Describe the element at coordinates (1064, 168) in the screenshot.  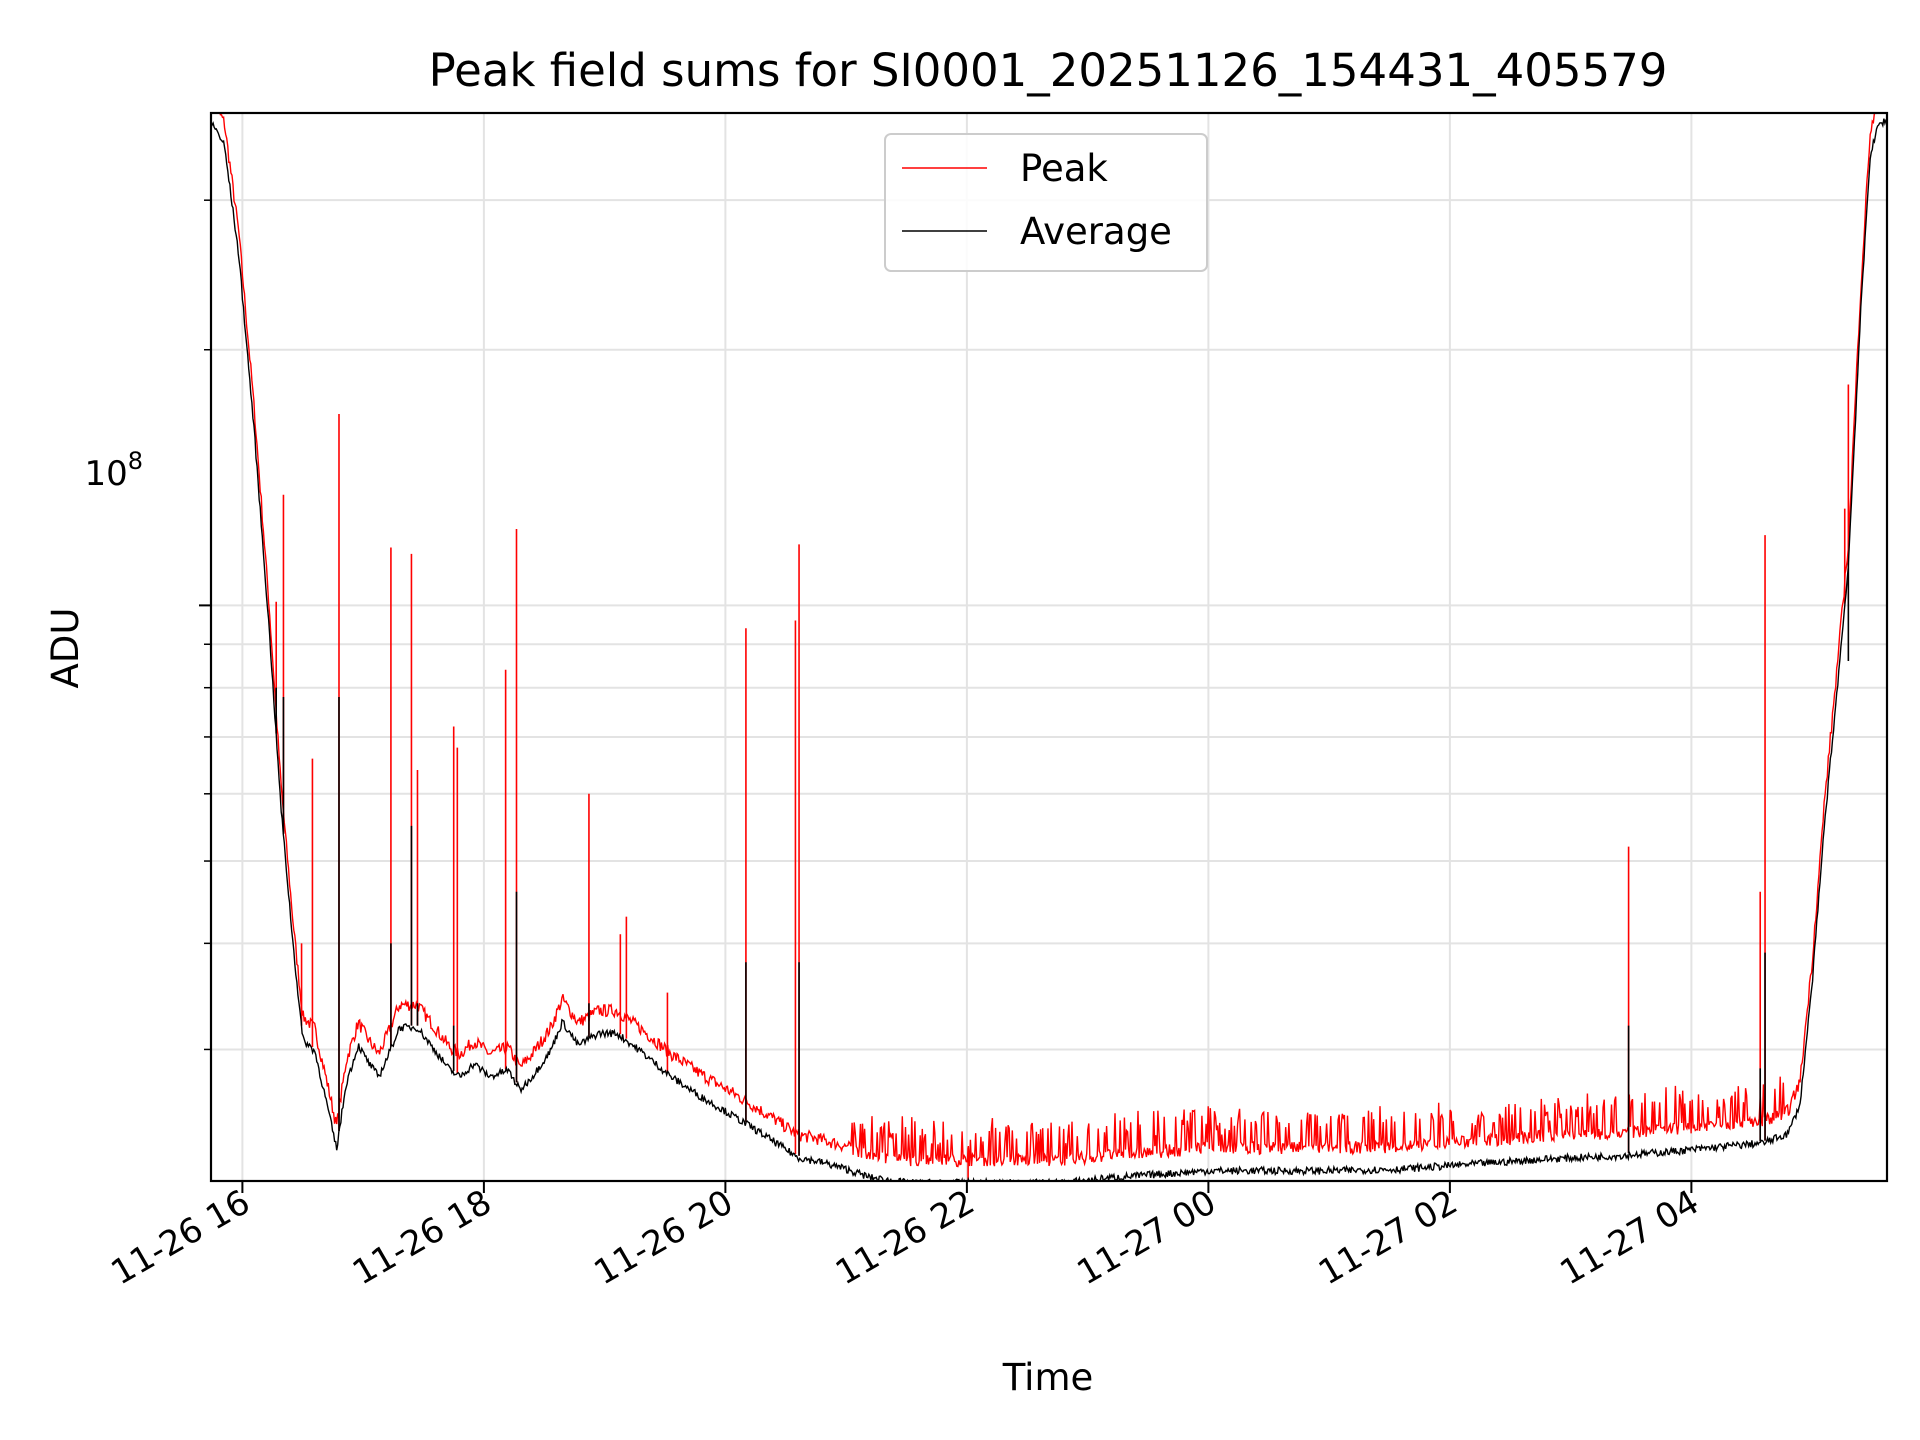
I see `legend-label-peak: Peak` at that location.